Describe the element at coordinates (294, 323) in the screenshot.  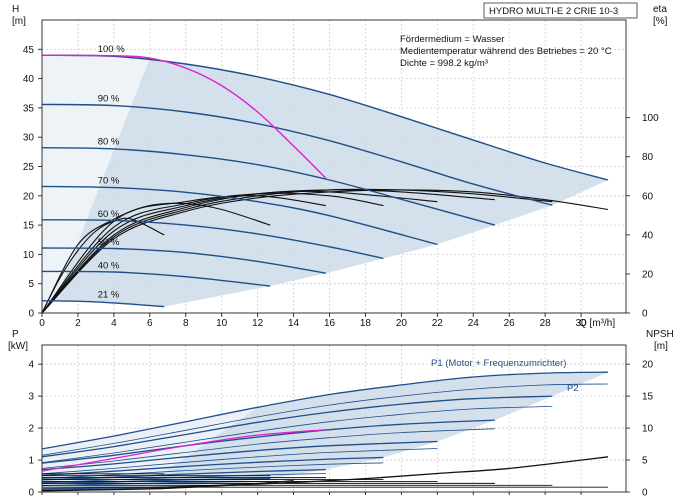
I see `flow-tick-label: 14` at that location.